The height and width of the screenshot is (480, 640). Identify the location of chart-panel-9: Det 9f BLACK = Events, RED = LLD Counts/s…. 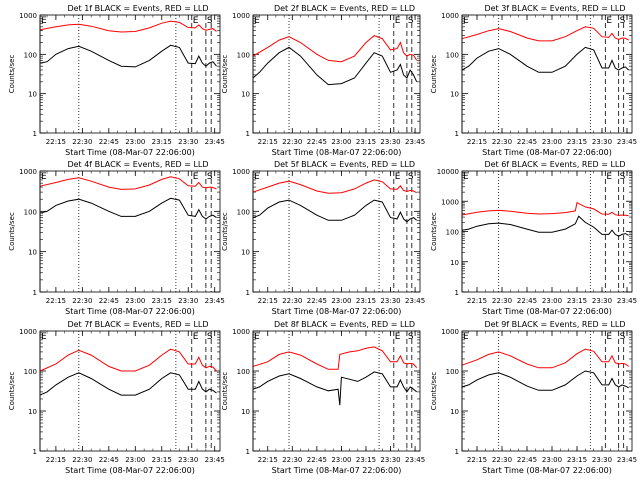
(533, 397).